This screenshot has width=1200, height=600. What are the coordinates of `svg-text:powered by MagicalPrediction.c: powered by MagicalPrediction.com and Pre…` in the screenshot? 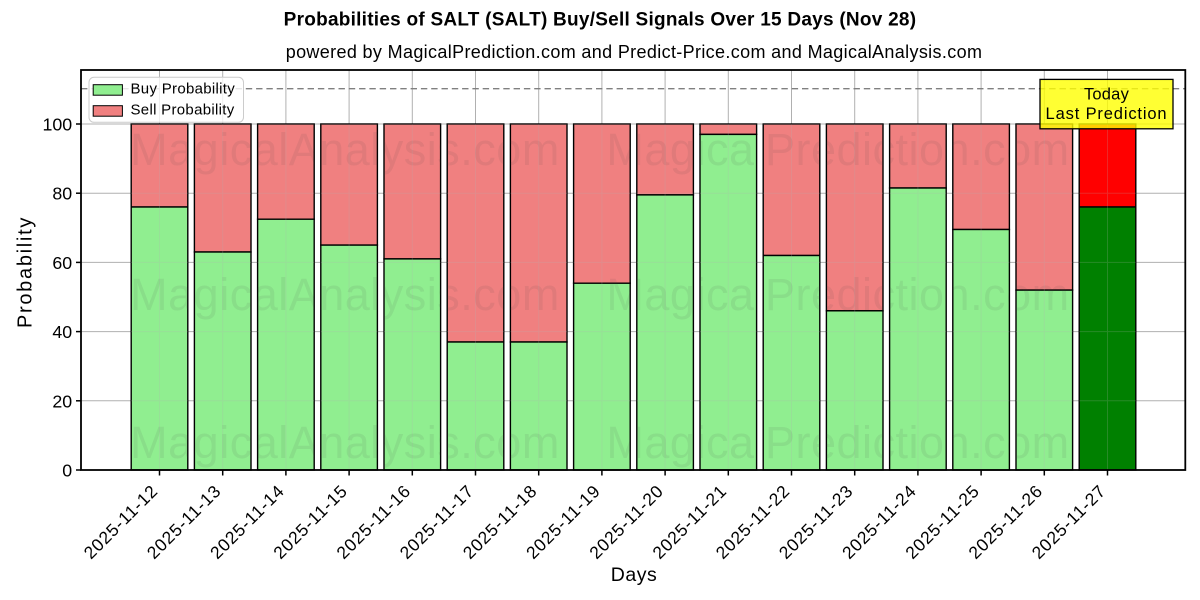 It's located at (634, 52).